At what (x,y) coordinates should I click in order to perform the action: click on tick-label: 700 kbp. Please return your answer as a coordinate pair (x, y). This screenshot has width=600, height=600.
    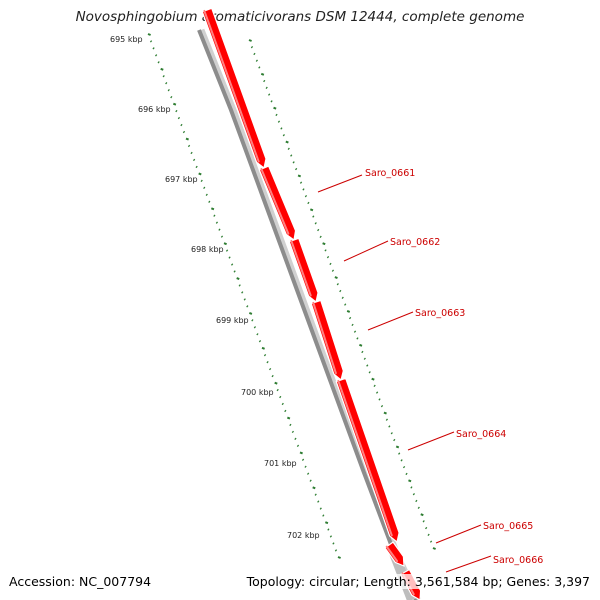
    Looking at the image, I should click on (257, 392).